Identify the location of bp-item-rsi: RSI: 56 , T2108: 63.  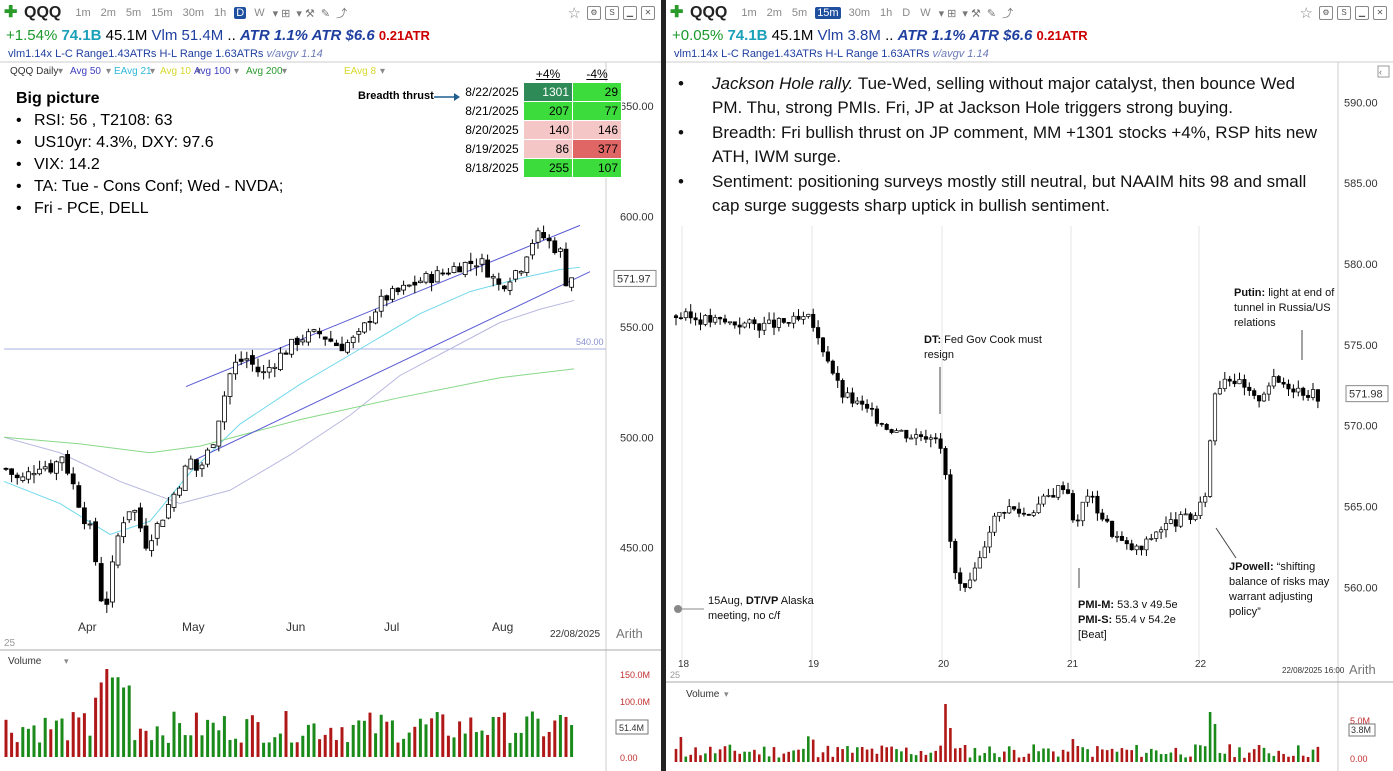
(158, 121).